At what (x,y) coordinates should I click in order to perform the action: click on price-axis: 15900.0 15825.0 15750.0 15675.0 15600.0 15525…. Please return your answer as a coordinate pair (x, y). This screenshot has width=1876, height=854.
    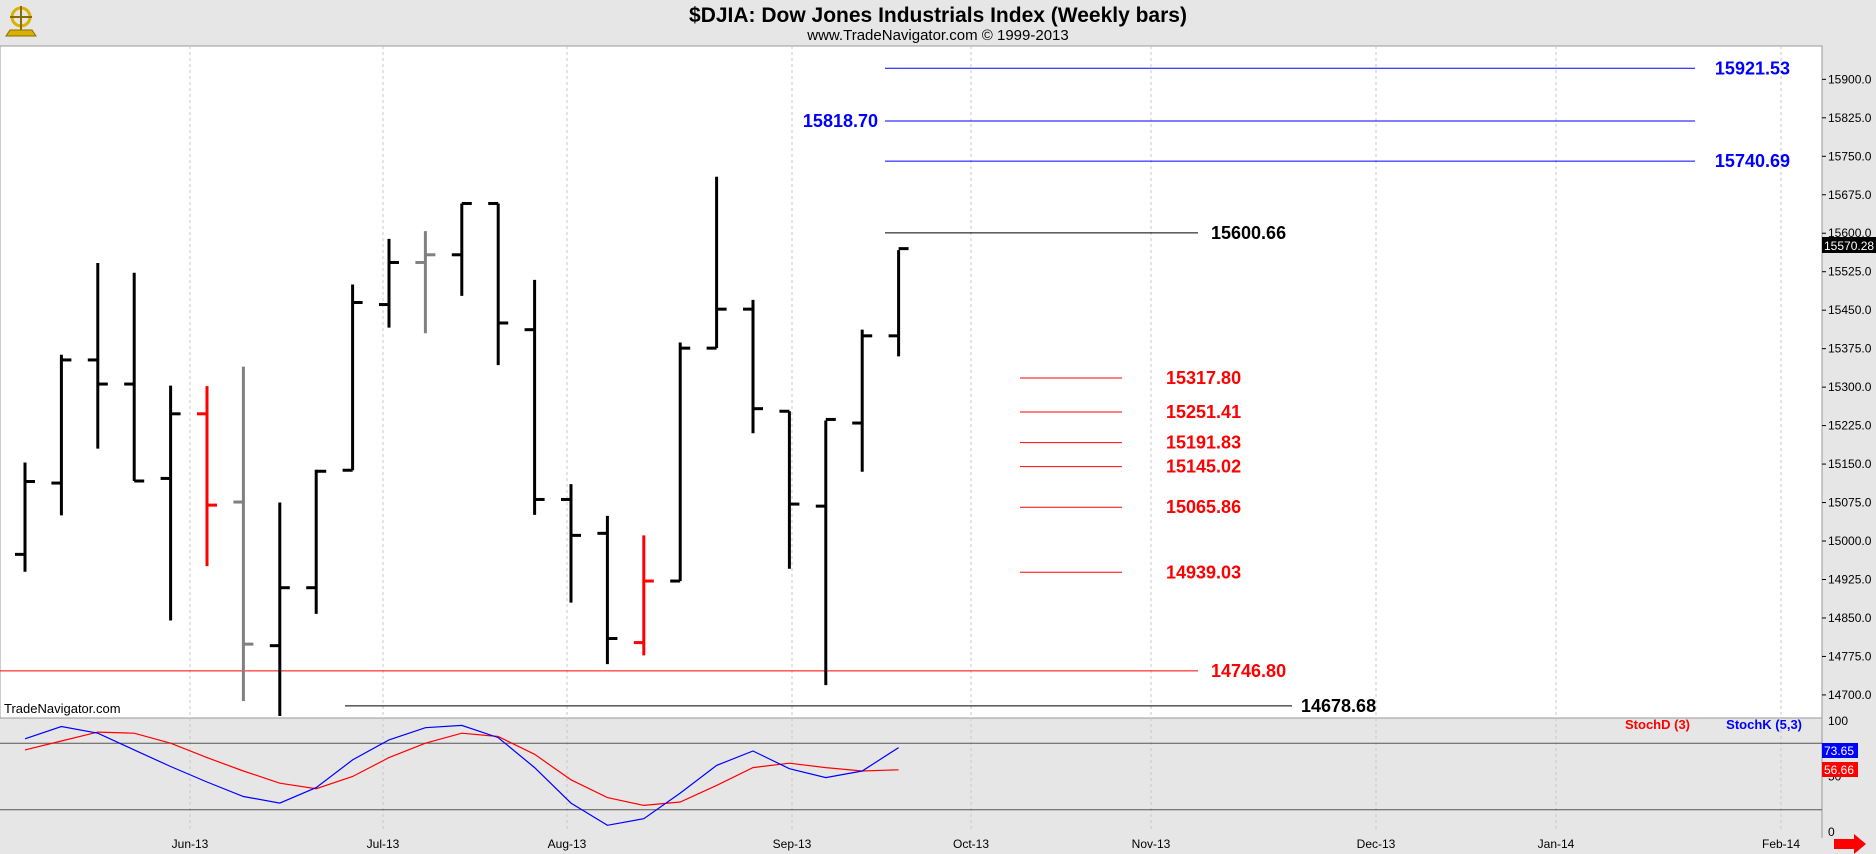
    Looking at the image, I should click on (1847, 387).